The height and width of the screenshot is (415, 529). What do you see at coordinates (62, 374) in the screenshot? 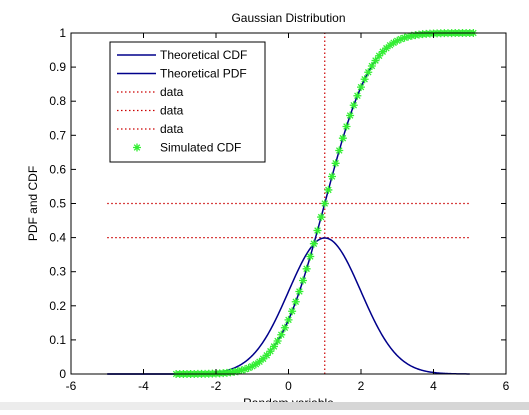
I see `y-tick-label: 0` at bounding box center [62, 374].